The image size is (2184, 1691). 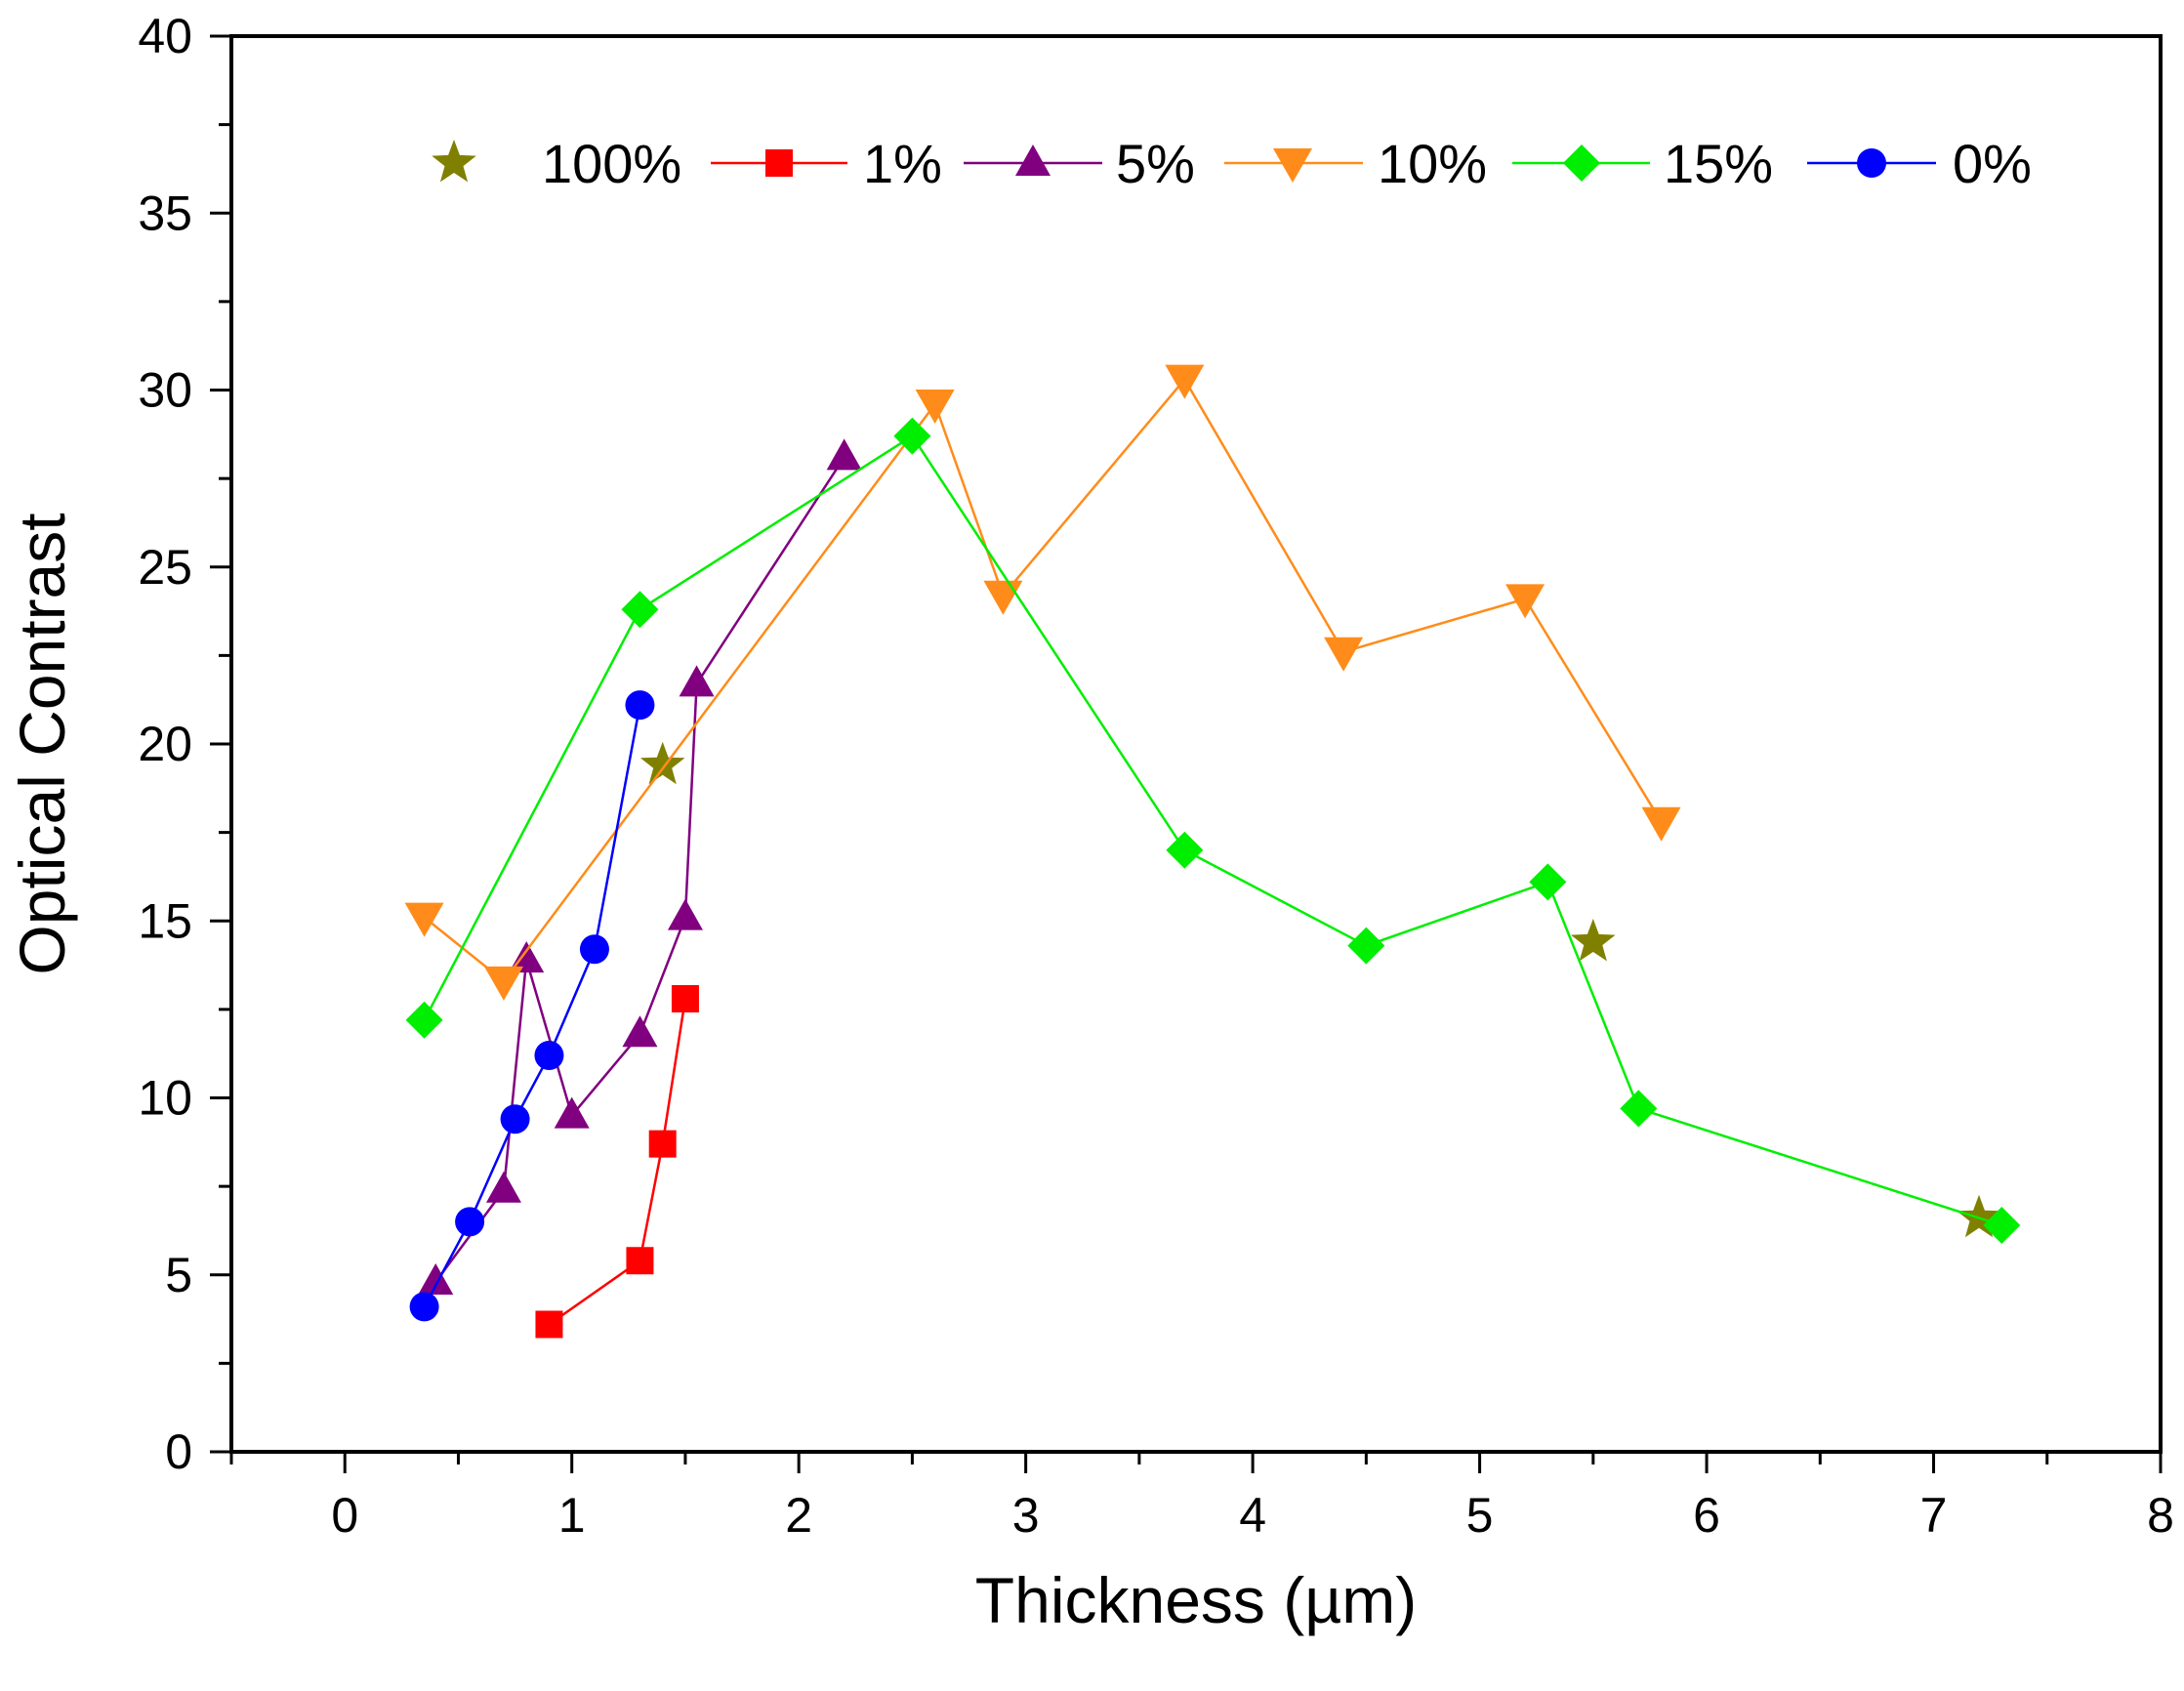 What do you see at coordinates (1480, 1515) in the screenshot?
I see `x-tick-label: 5` at bounding box center [1480, 1515].